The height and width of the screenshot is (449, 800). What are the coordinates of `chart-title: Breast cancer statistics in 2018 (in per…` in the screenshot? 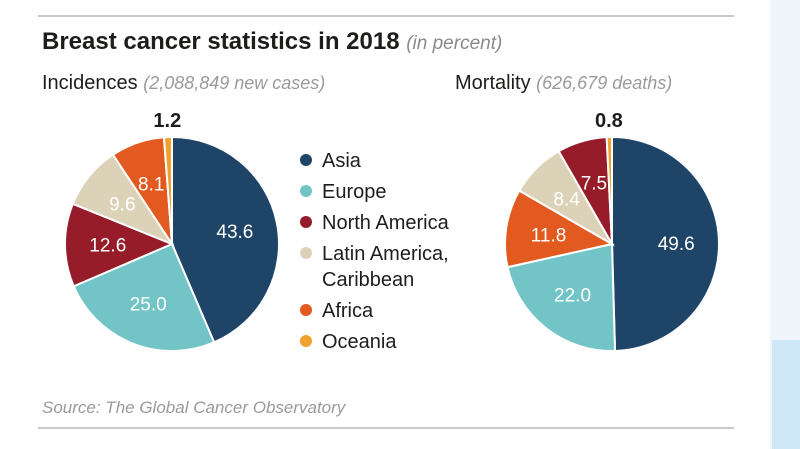 It's located at (272, 42).